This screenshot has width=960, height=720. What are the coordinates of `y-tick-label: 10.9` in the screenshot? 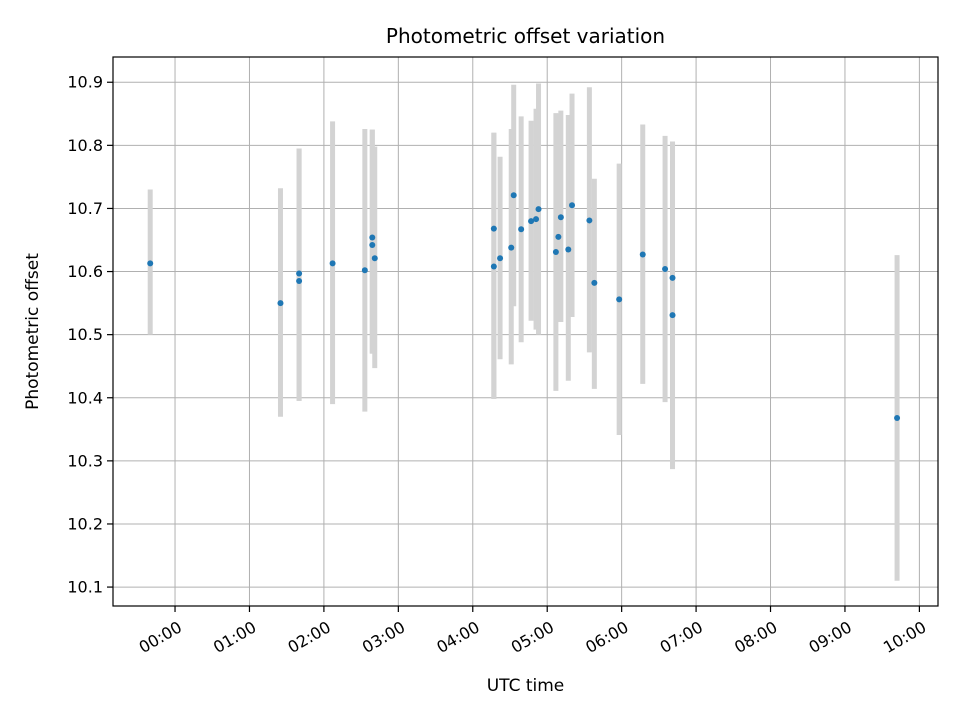 It's located at (85, 82).